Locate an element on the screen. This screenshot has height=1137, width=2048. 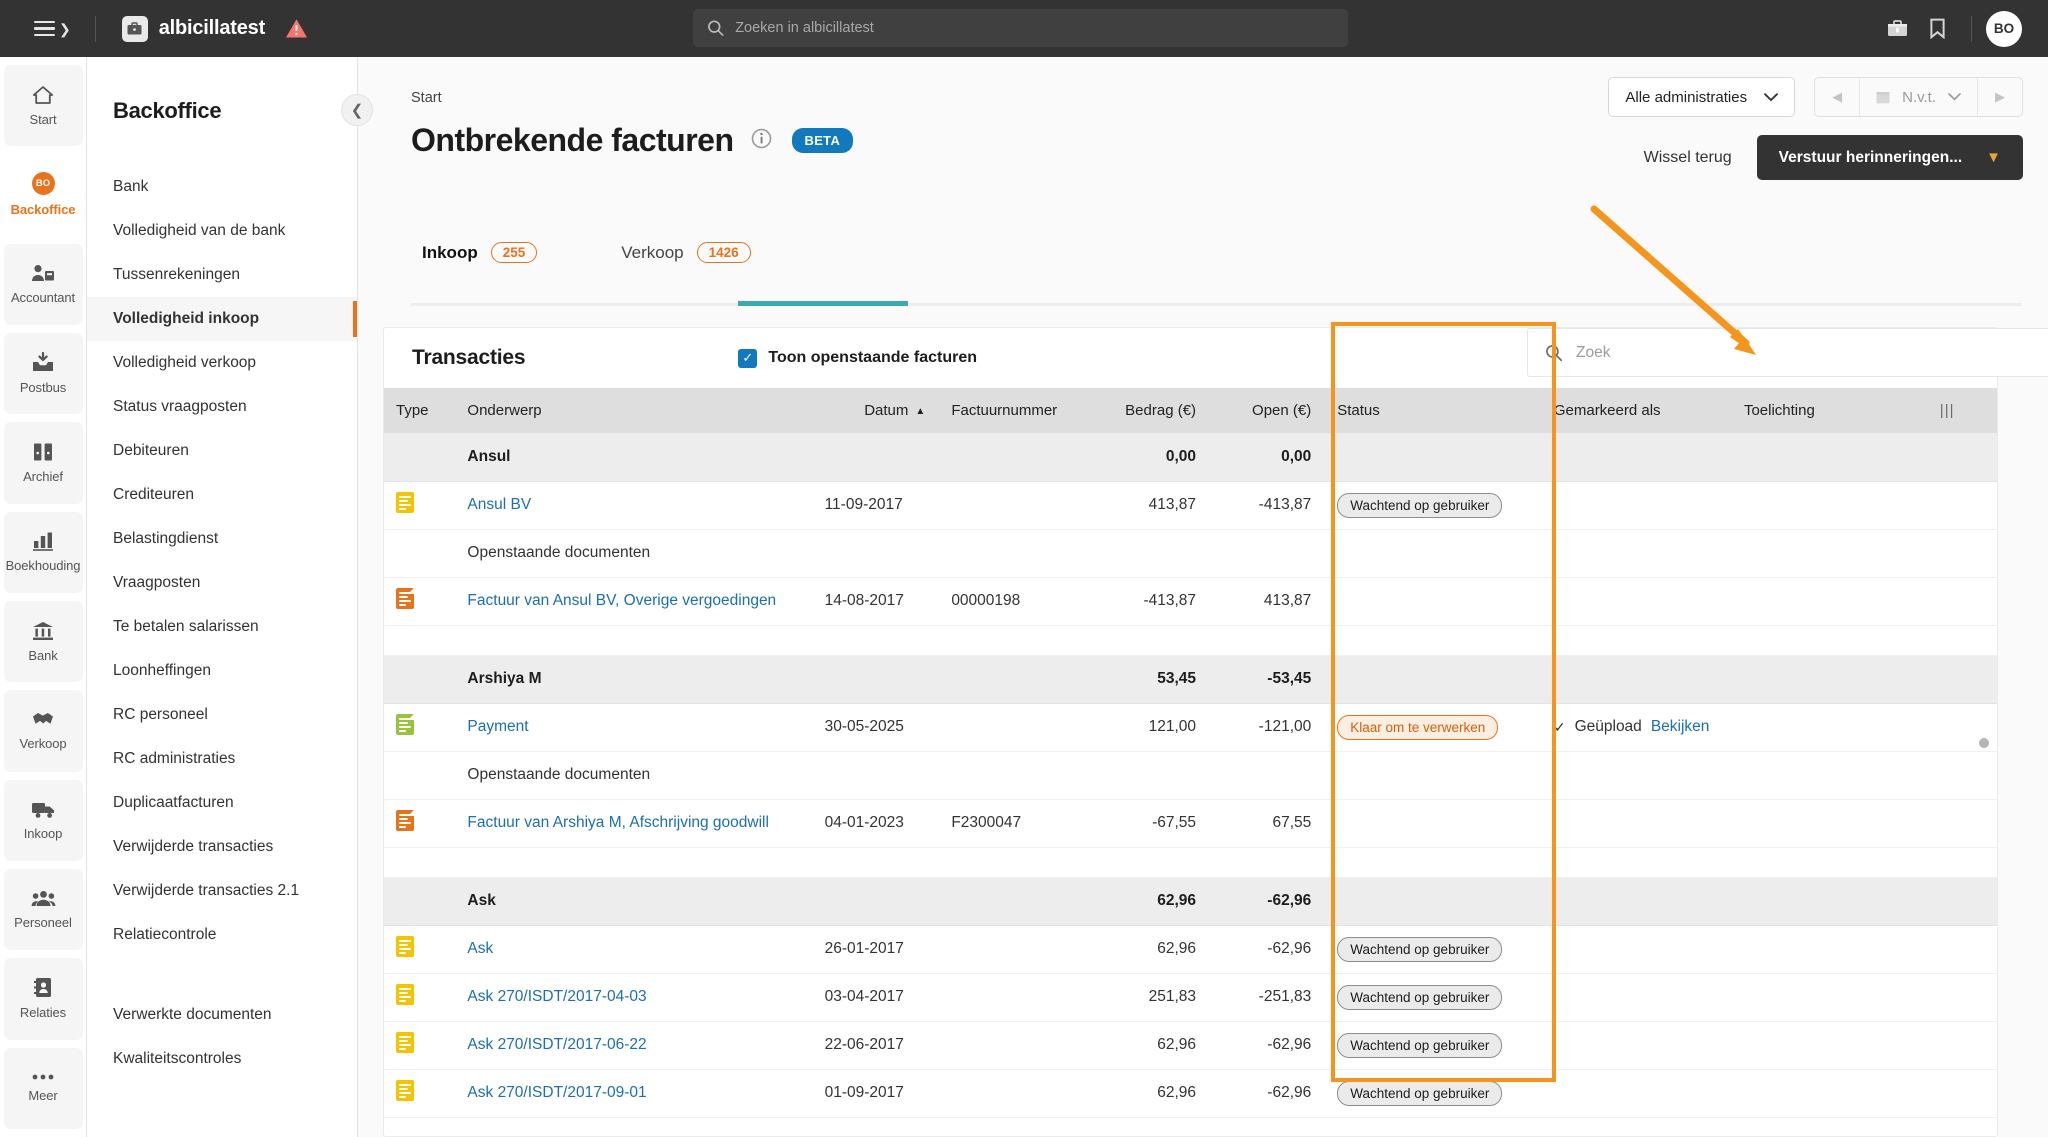
col-open: Open (€) is located at coordinates (1268, 410).